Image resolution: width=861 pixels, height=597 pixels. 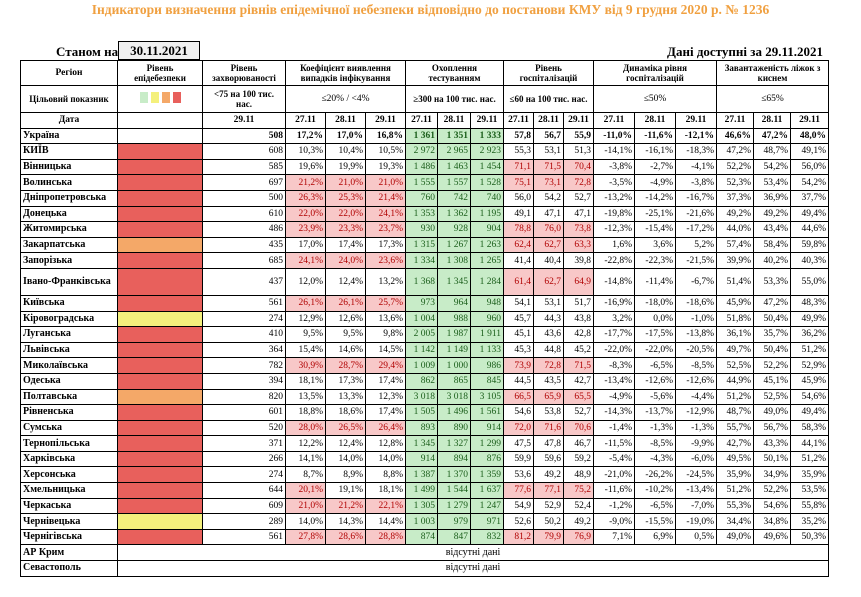 What do you see at coordinates (548, 521) in the screenshot?
I see `hosp-cell: 50,2` at bounding box center [548, 521].